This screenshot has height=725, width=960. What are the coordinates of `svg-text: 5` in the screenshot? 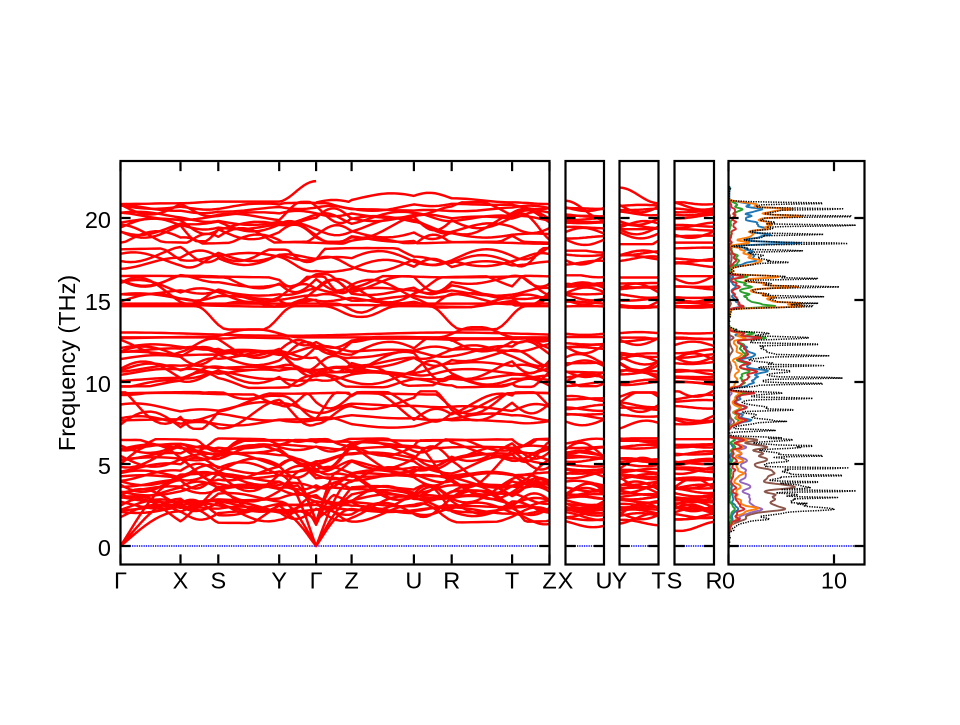 It's located at (104, 466).